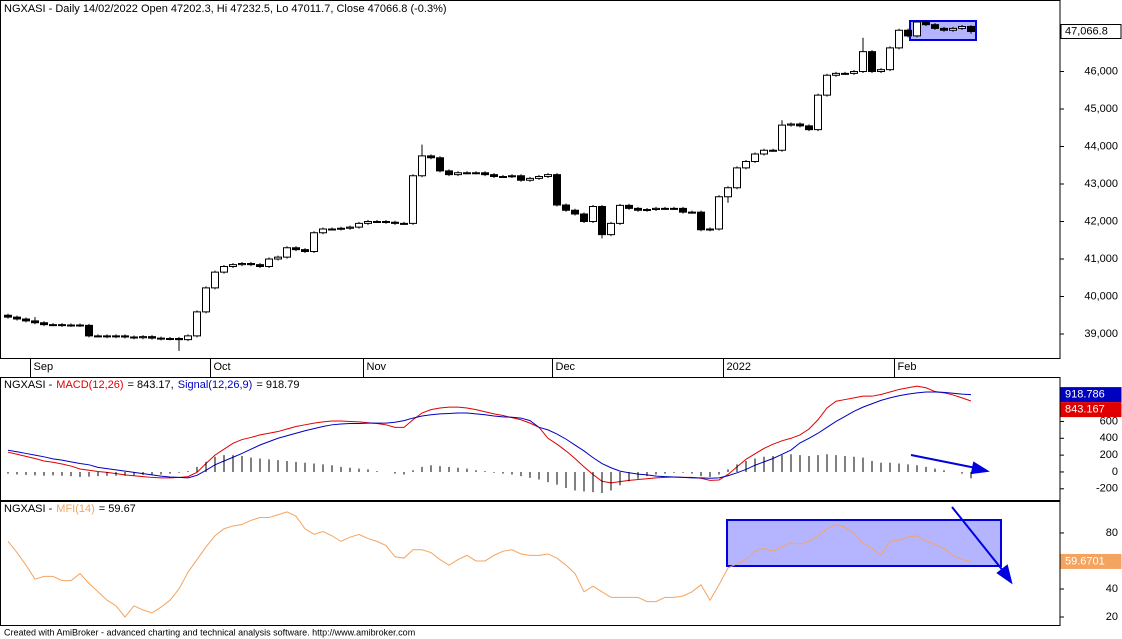 This screenshot has width=1122, height=639. I want to click on x-tick-label: Sep, so click(44, 367).